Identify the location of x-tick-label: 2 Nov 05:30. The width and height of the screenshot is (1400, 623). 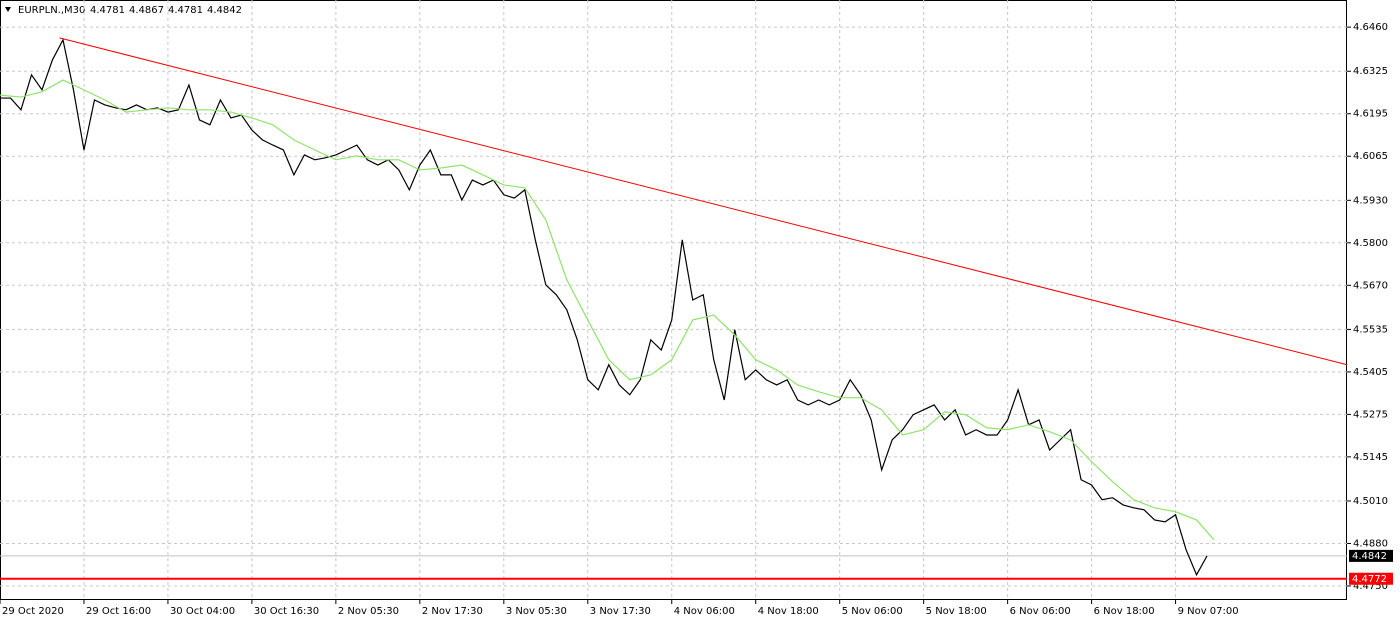
(368, 611).